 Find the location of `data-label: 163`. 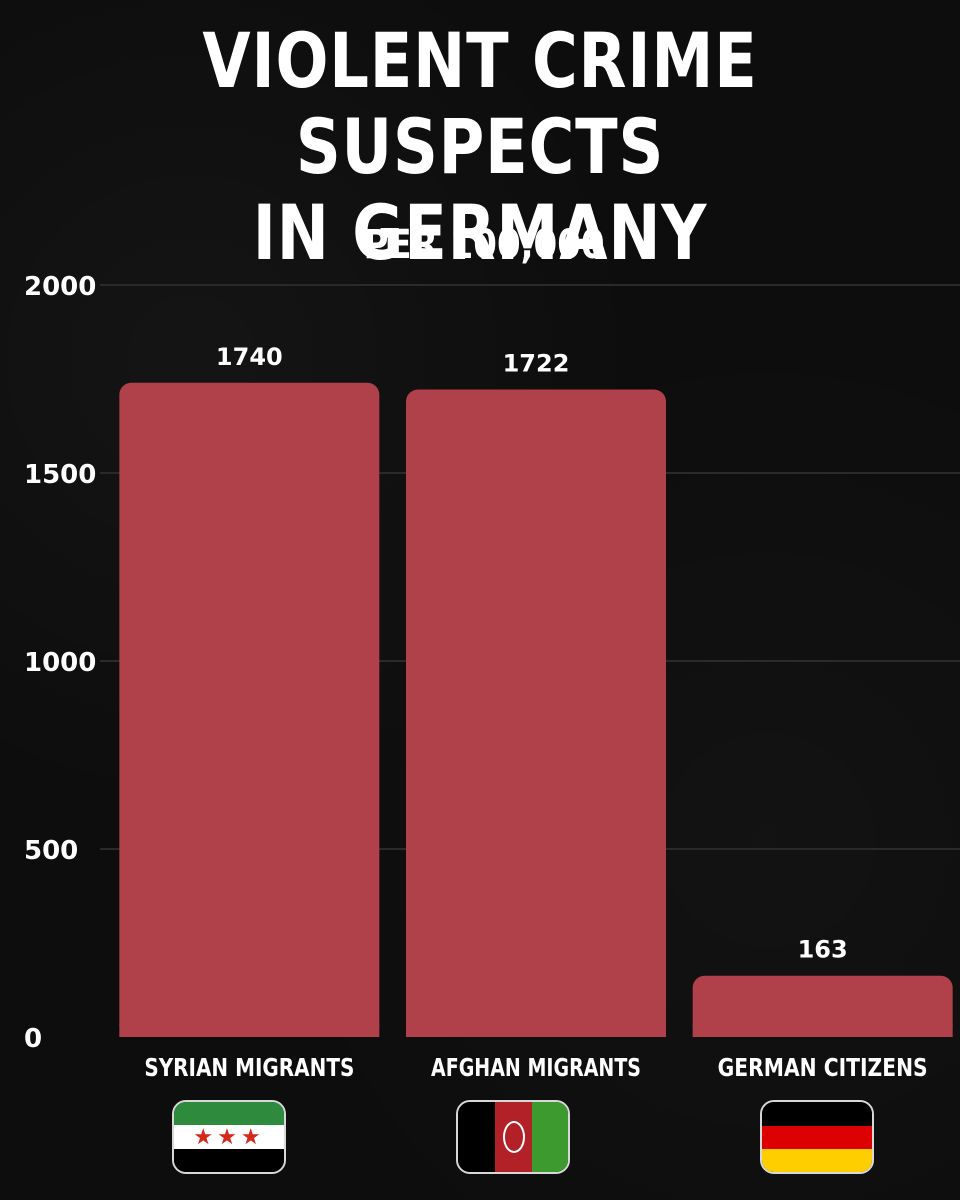

data-label: 163 is located at coordinates (823, 950).